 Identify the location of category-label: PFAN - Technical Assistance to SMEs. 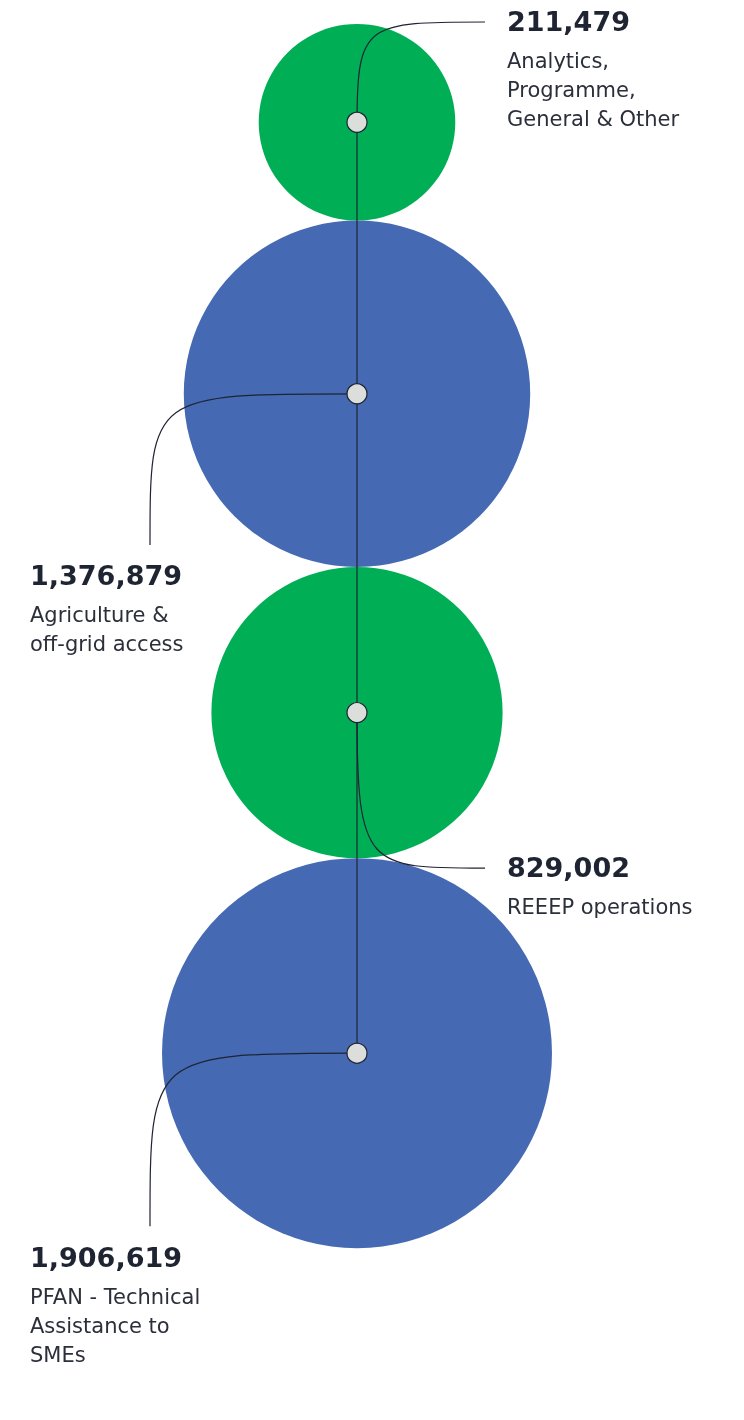
(118, 1325).